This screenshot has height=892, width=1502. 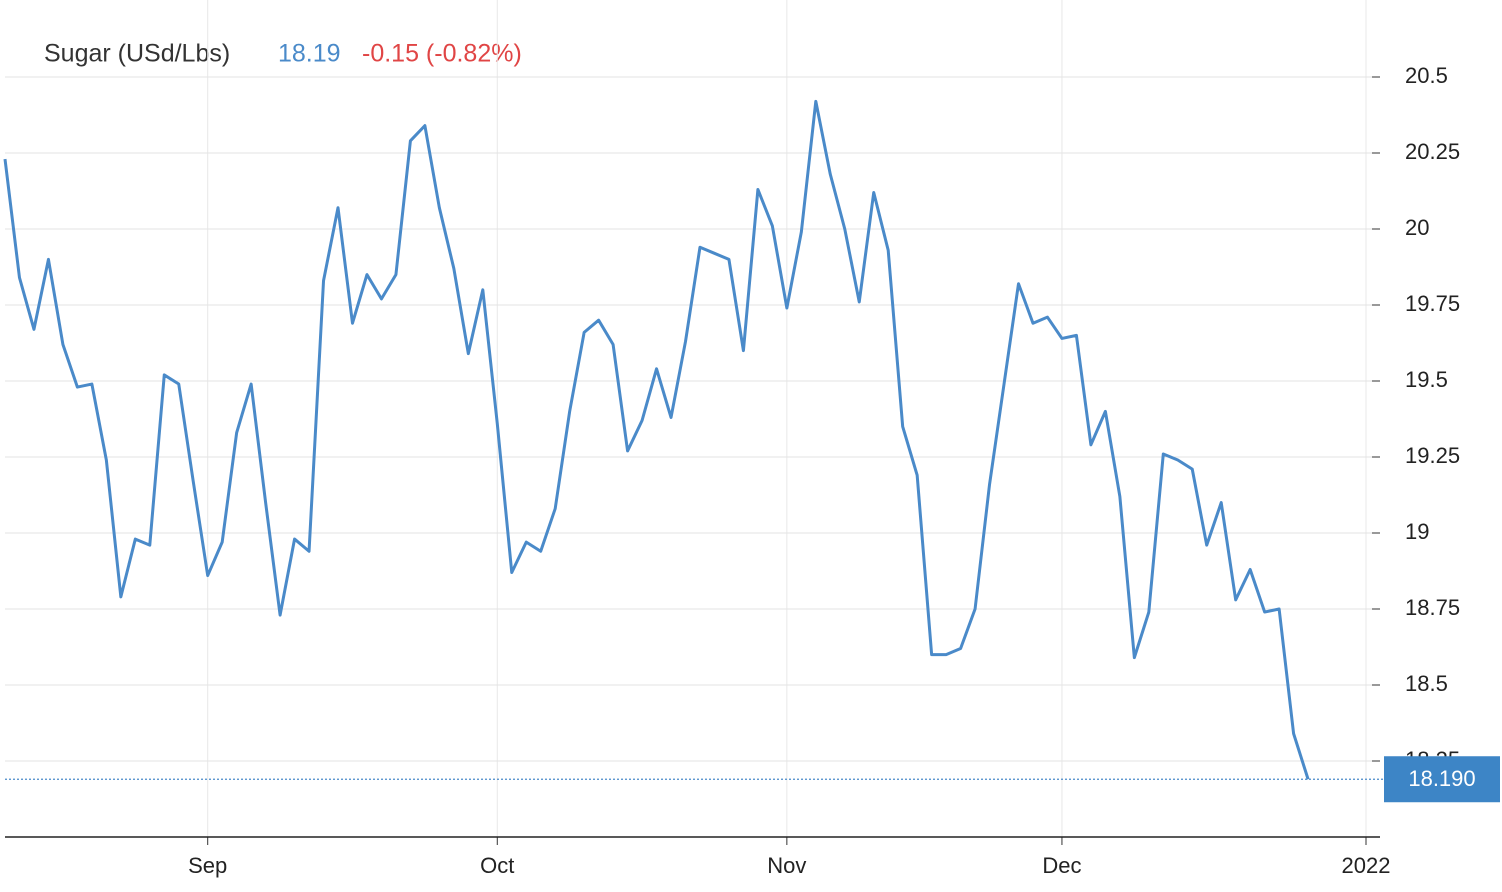 What do you see at coordinates (1417, 531) in the screenshot?
I see `y-tick-label: 19` at bounding box center [1417, 531].